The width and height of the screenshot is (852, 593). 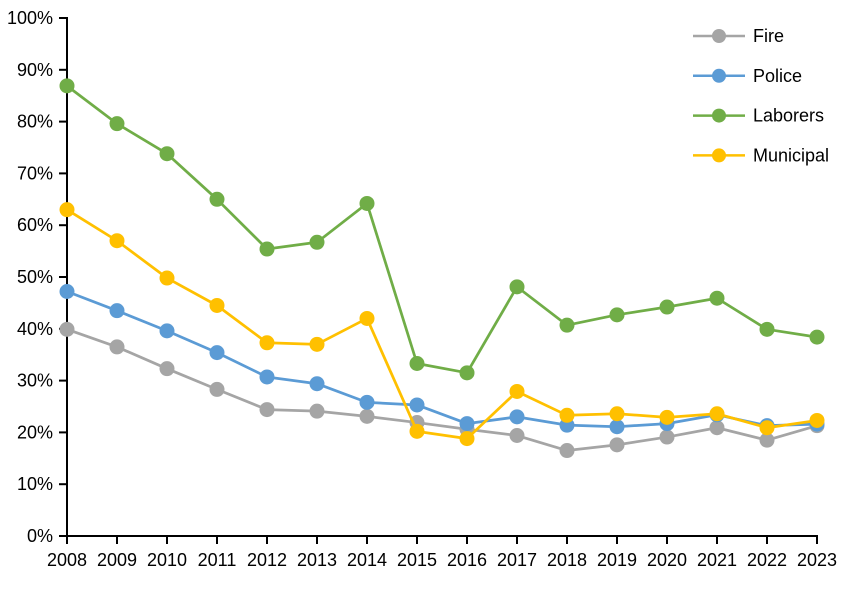 What do you see at coordinates (719, 36) in the screenshot?
I see `legend-marker-dot-fire` at bounding box center [719, 36].